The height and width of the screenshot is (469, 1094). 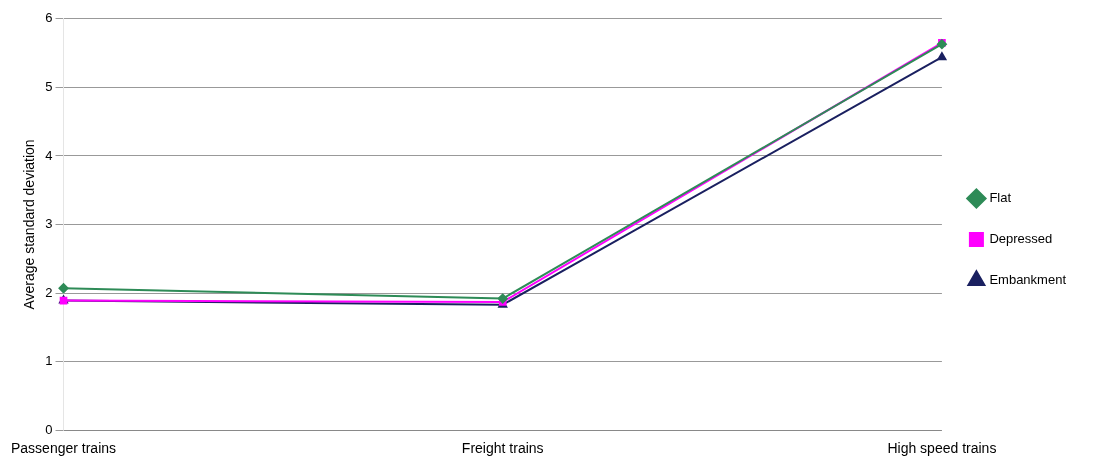 What do you see at coordinates (1028, 280) in the screenshot?
I see `legend-label: Embankment` at bounding box center [1028, 280].